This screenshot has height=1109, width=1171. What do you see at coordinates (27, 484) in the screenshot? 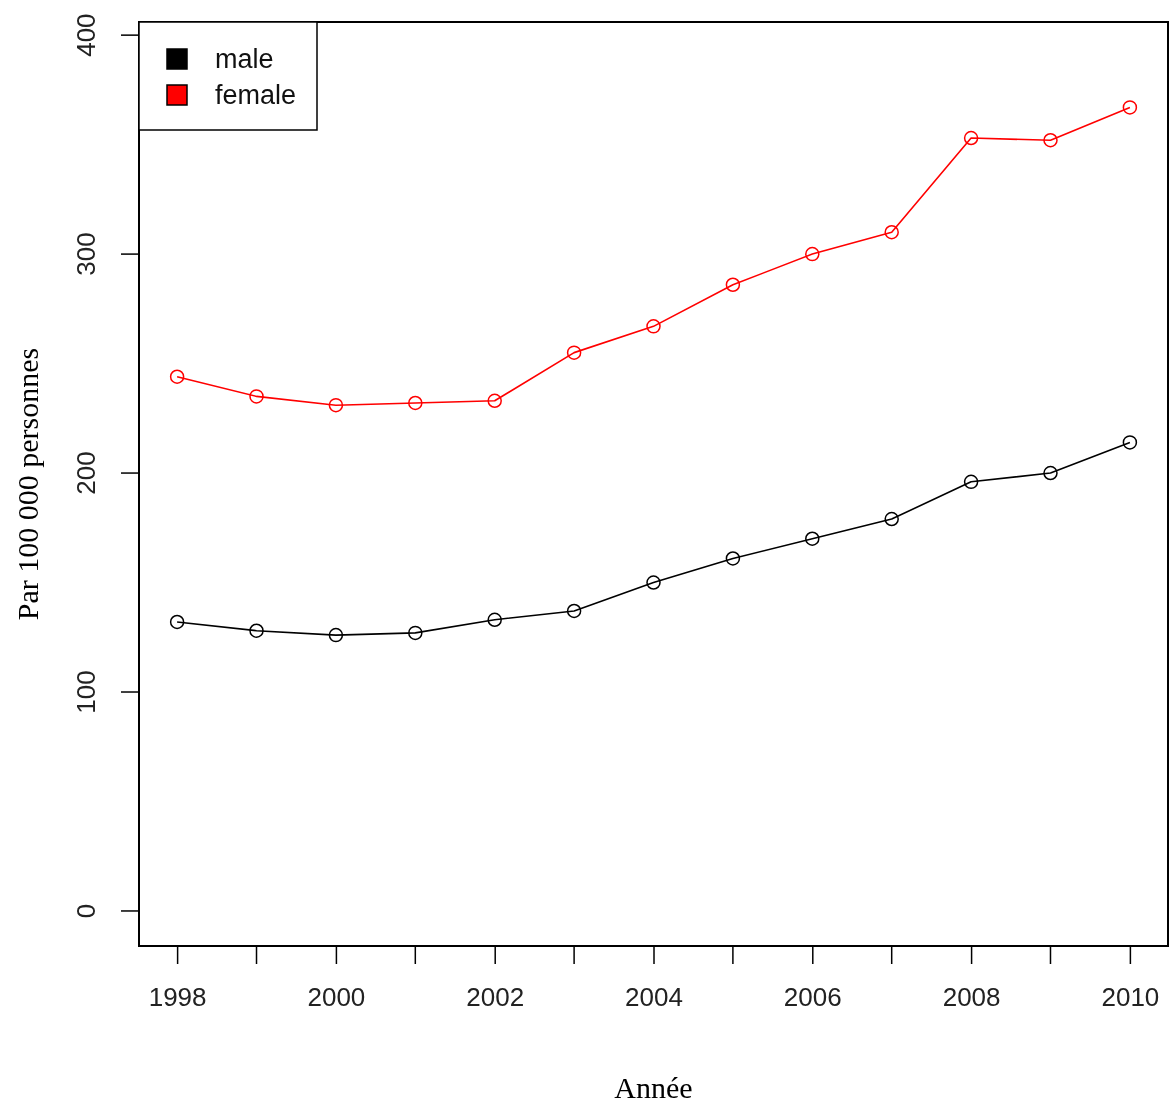
I see `y-axis-title: Par 100 000 personnes` at bounding box center [27, 484].